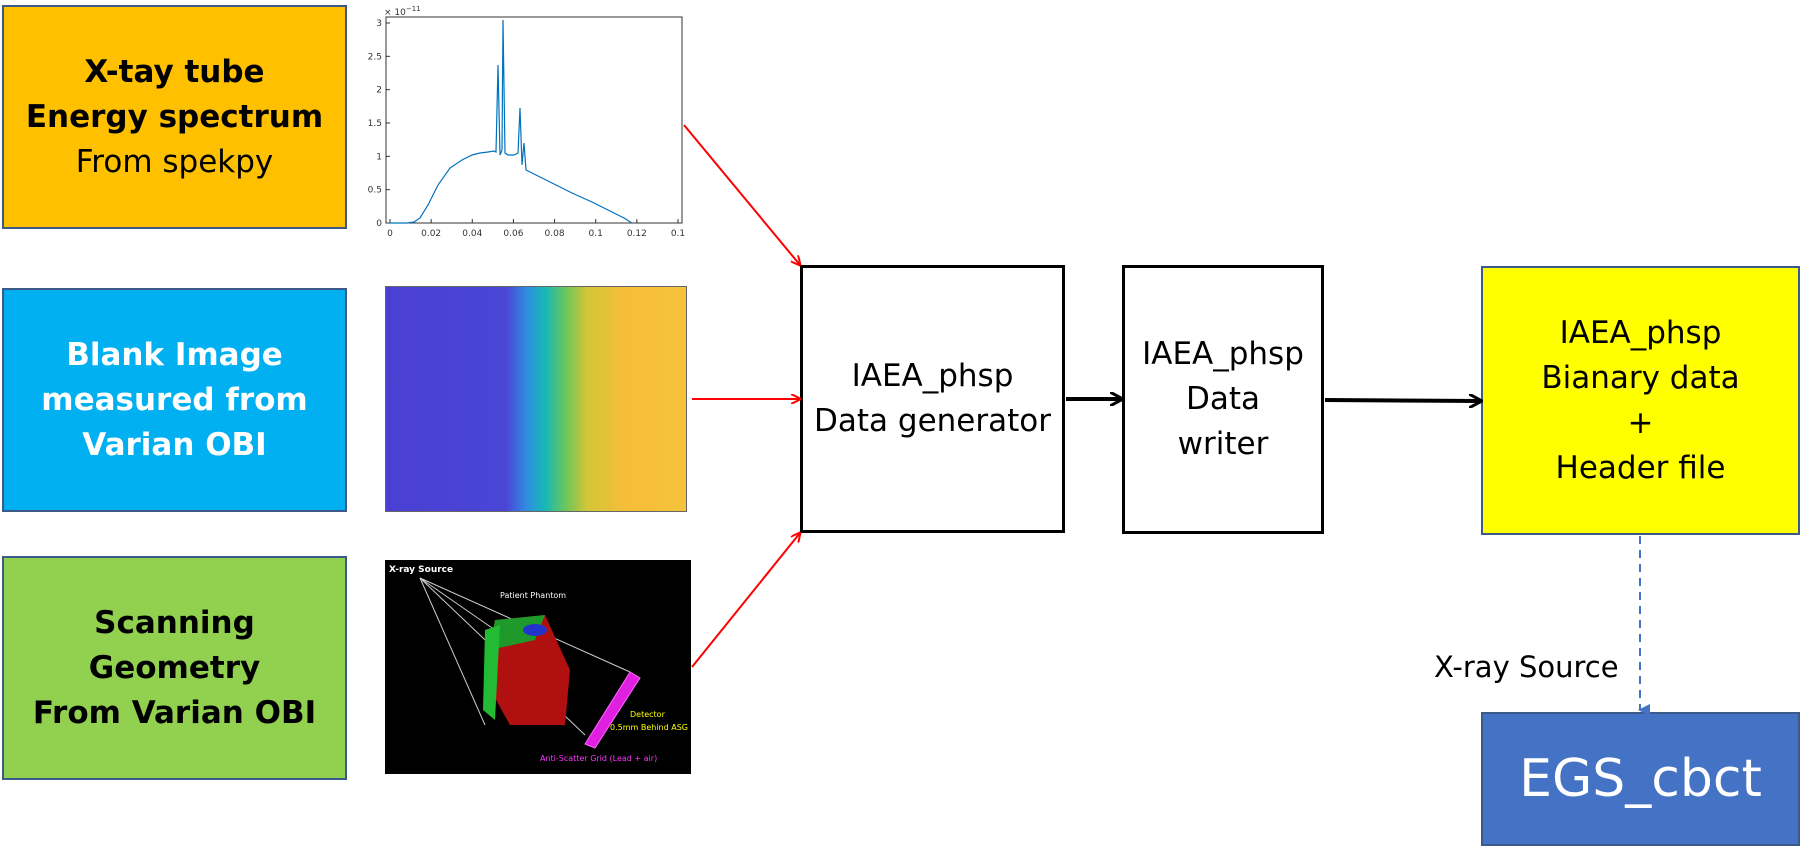  Describe the element at coordinates (637, 233) in the screenshot. I see `x-tick-label: 0.12` at that location.